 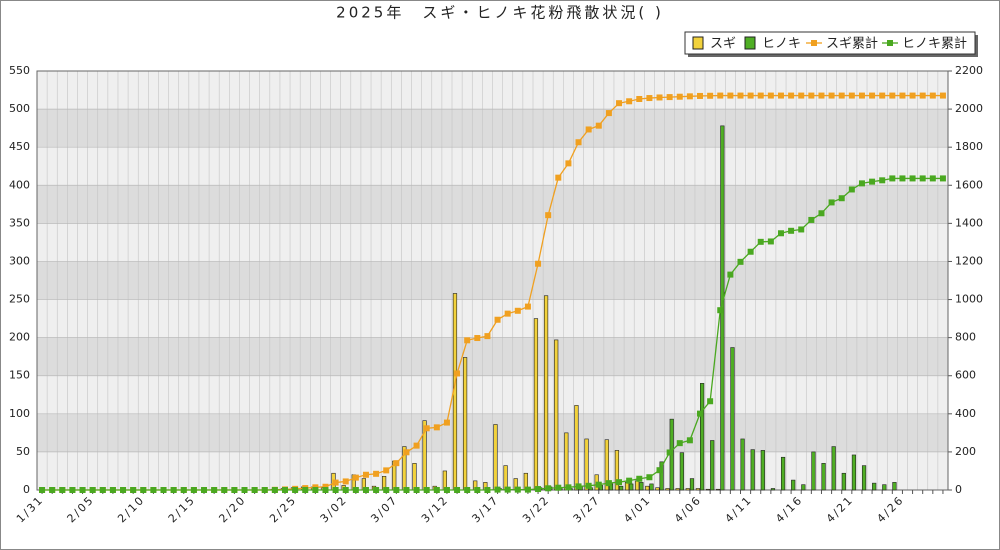 What do you see at coordinates (969, 222) in the screenshot?
I see `y2-tick-label: 1400` at bounding box center [969, 222].